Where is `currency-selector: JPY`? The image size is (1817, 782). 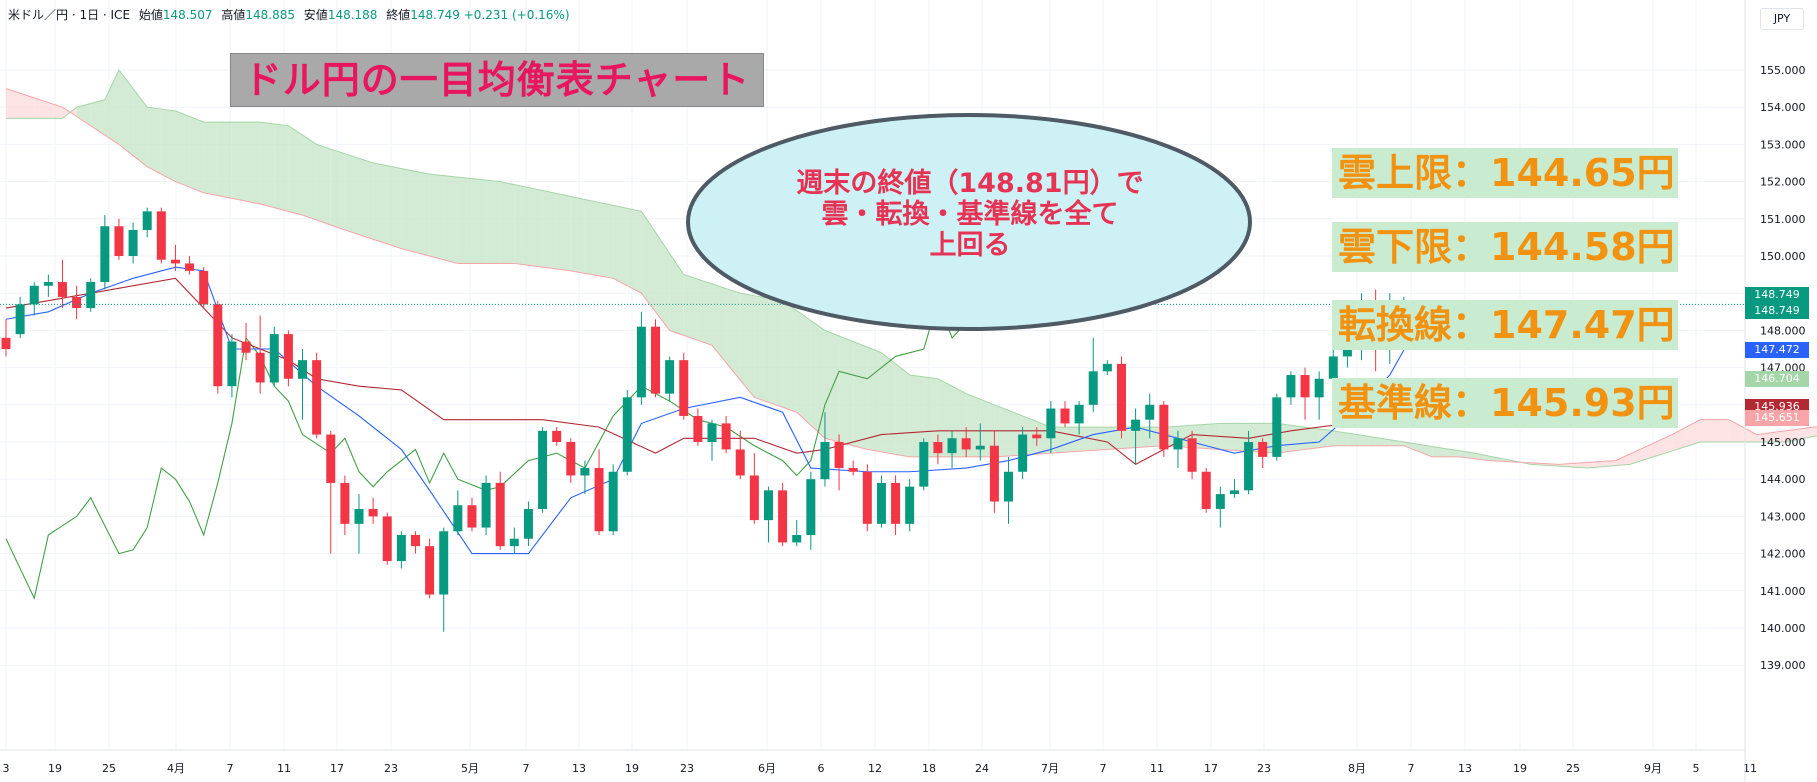 currency-selector: JPY is located at coordinates (1782, 19).